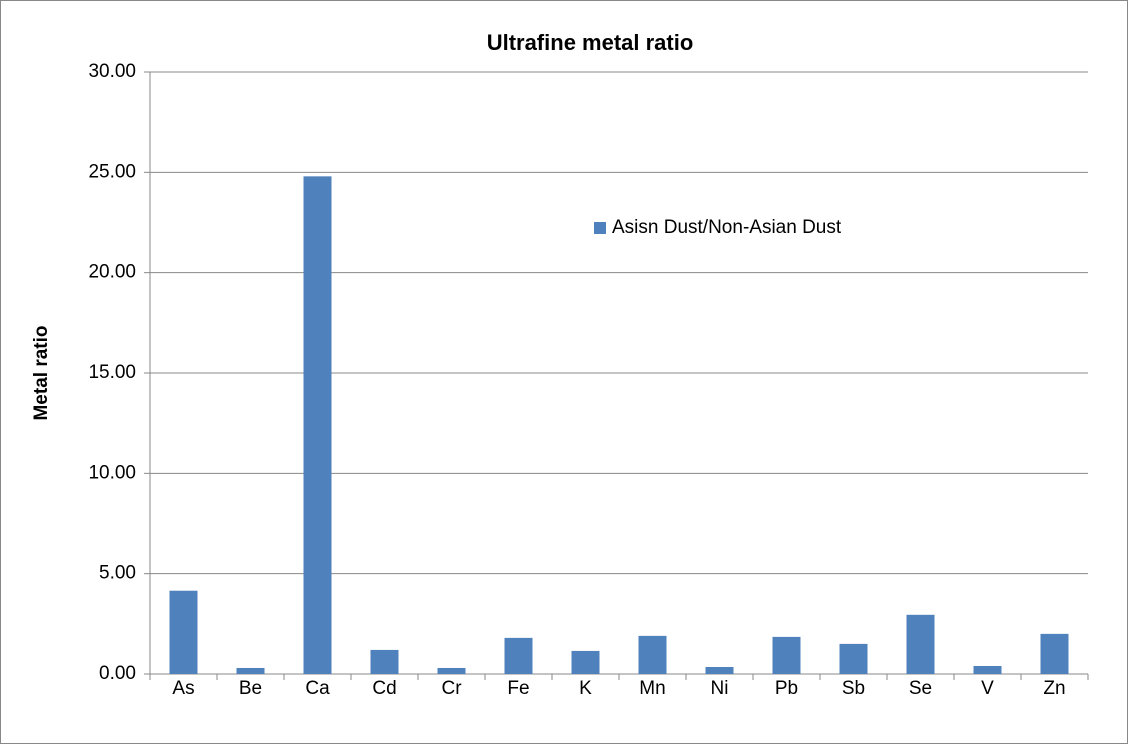 The image size is (1129, 750). What do you see at coordinates (786, 688) in the screenshot?
I see `x-tick-label: Pb` at bounding box center [786, 688].